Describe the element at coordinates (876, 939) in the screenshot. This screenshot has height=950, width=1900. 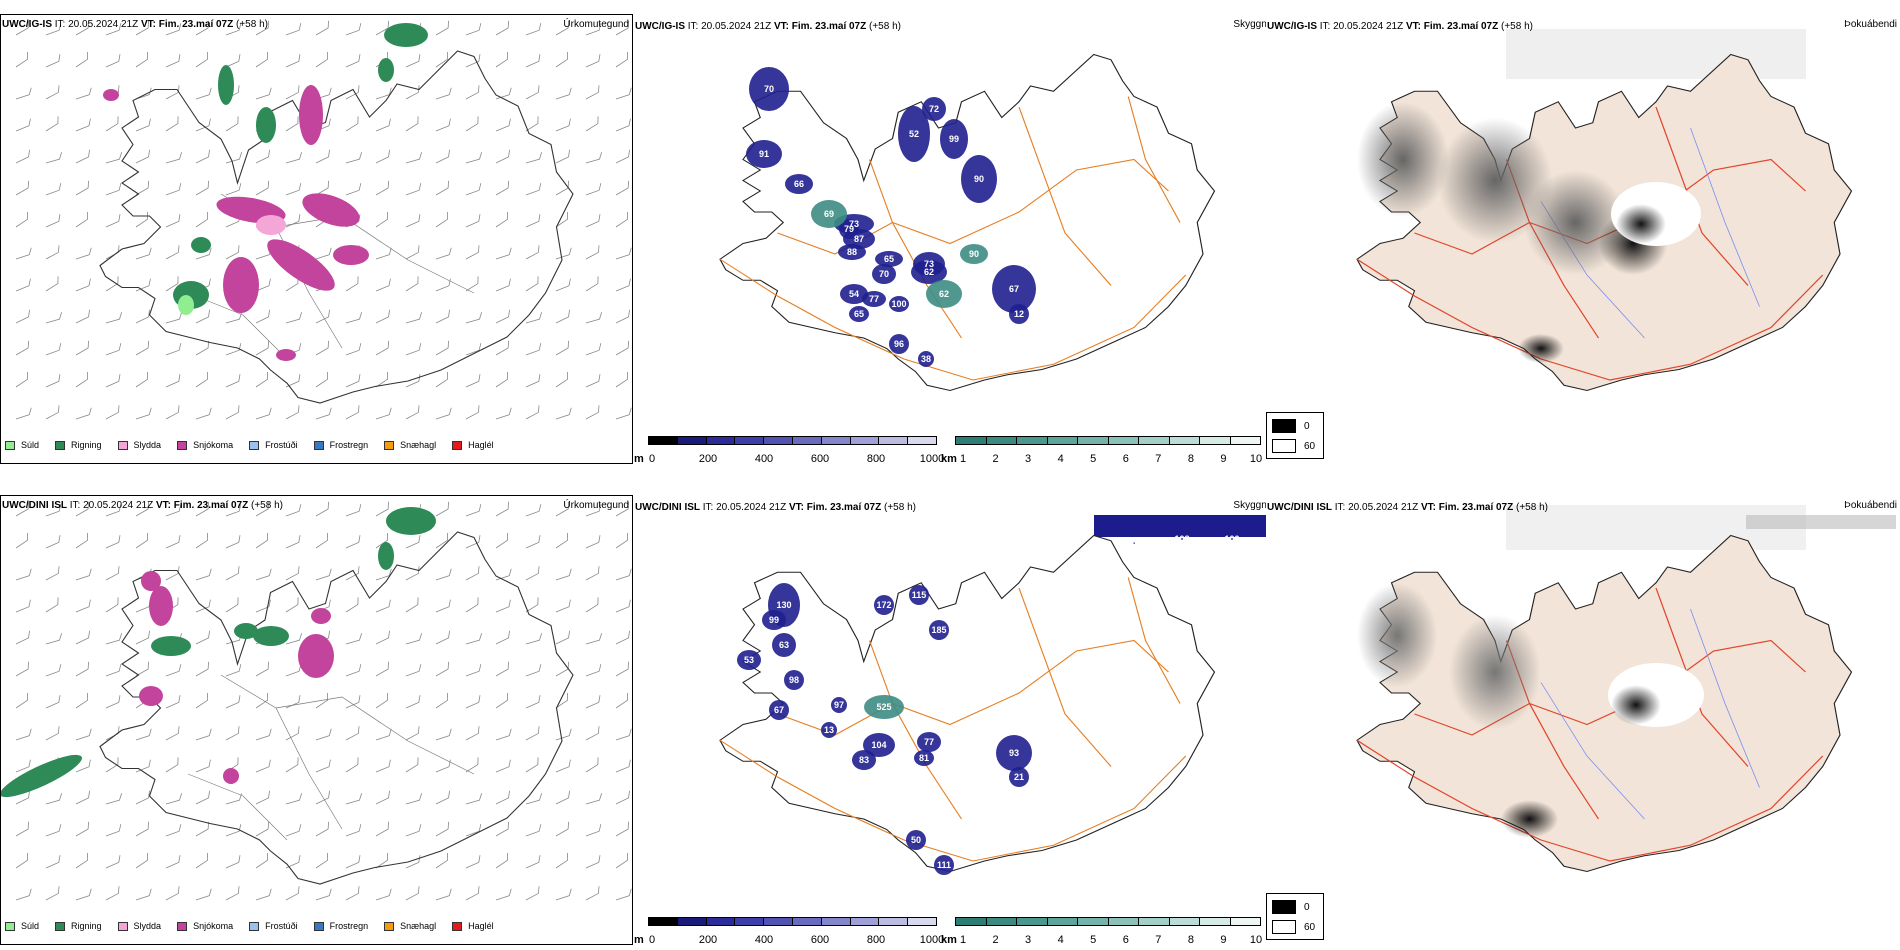
I see `colorbar-label: 800` at that location.